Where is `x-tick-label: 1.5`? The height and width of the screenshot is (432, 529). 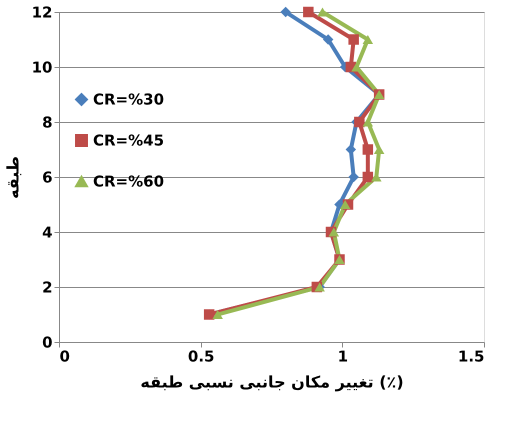
x-tick-label: 1.5 is located at coordinates (471, 357).